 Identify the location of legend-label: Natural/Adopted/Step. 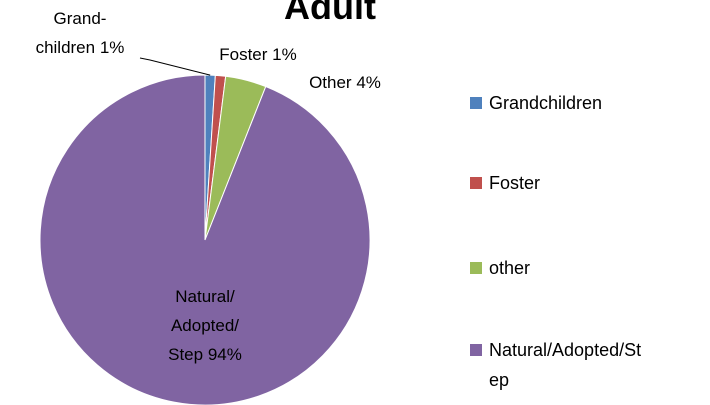
(565, 365).